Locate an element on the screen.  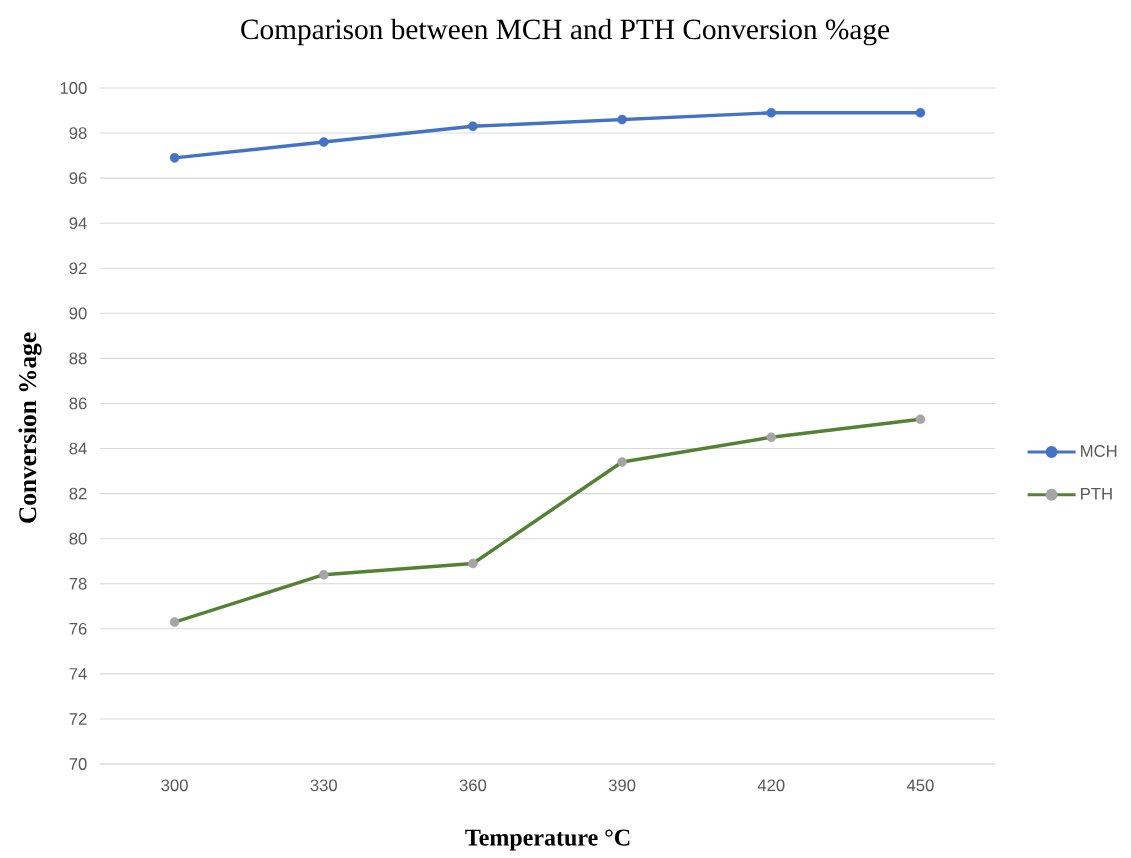
y-tick-label: 84 is located at coordinates (78, 448).